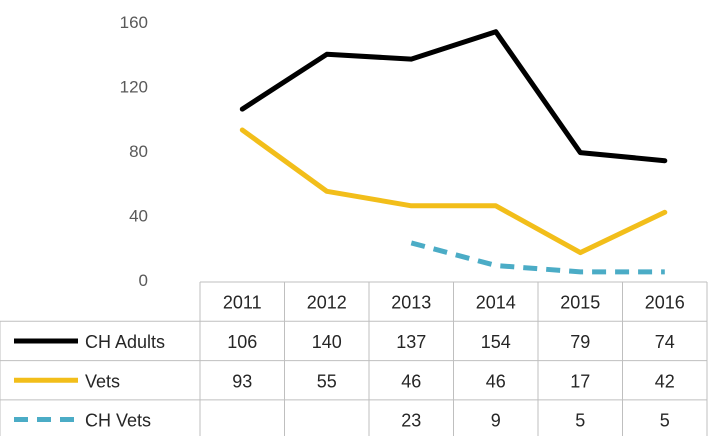  What do you see at coordinates (411, 342) in the screenshot?
I see `data-label-ch-adults-2013: 137` at bounding box center [411, 342].